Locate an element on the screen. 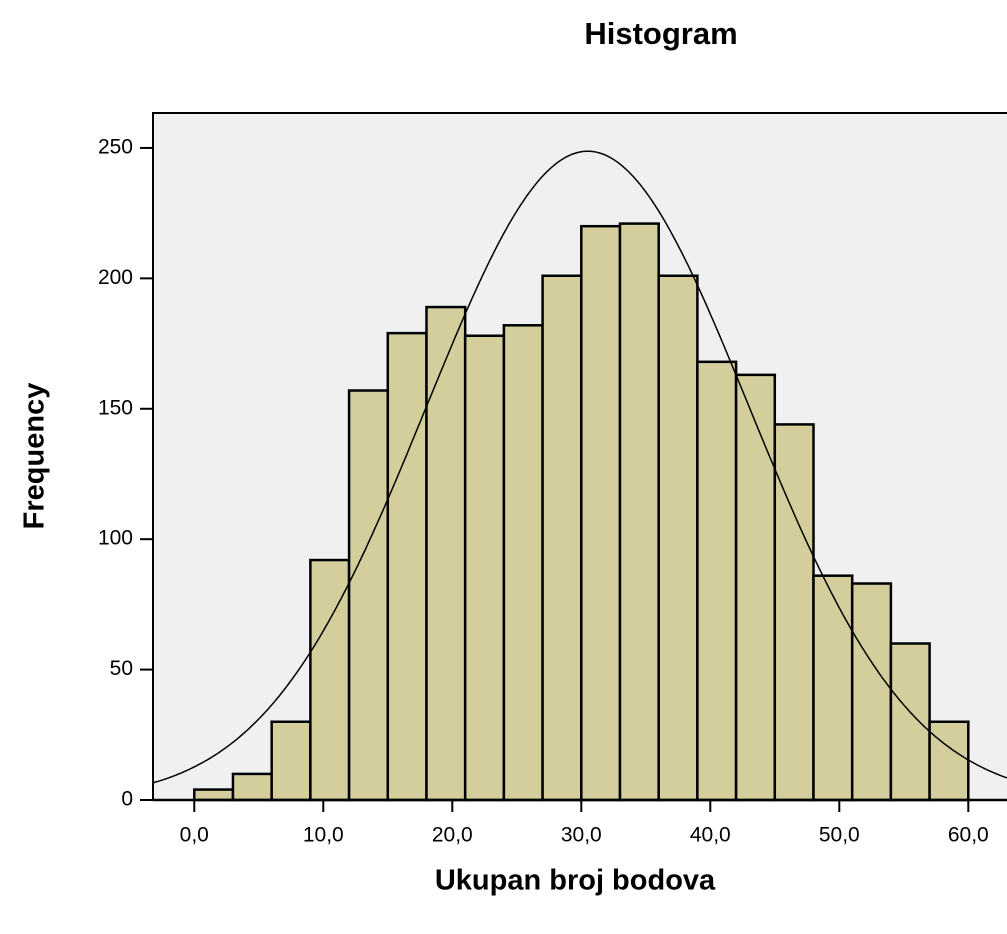  x-tick-label: 50,0 is located at coordinates (839, 835).